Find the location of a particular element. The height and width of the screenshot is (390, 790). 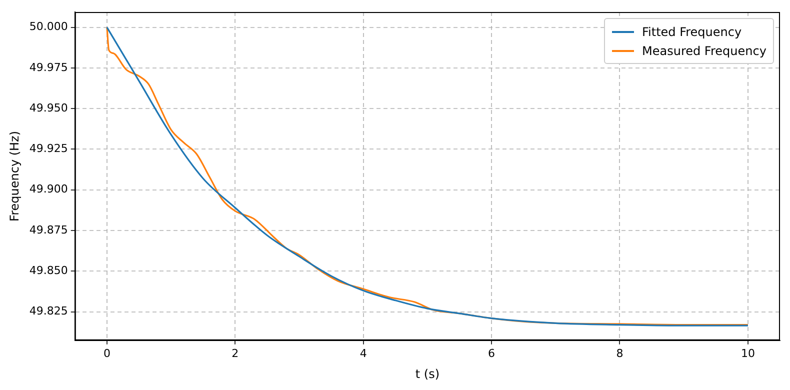

legend-label: Measured Frequency is located at coordinates (704, 51).